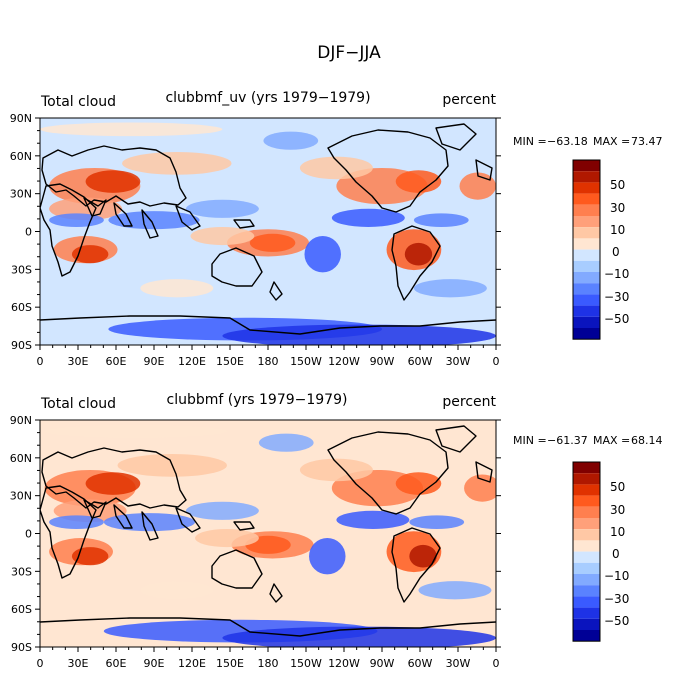 The image size is (700, 700). What do you see at coordinates (616, 297) in the screenshot?
I see `panel-1-cbar-label: −30` at bounding box center [616, 297].